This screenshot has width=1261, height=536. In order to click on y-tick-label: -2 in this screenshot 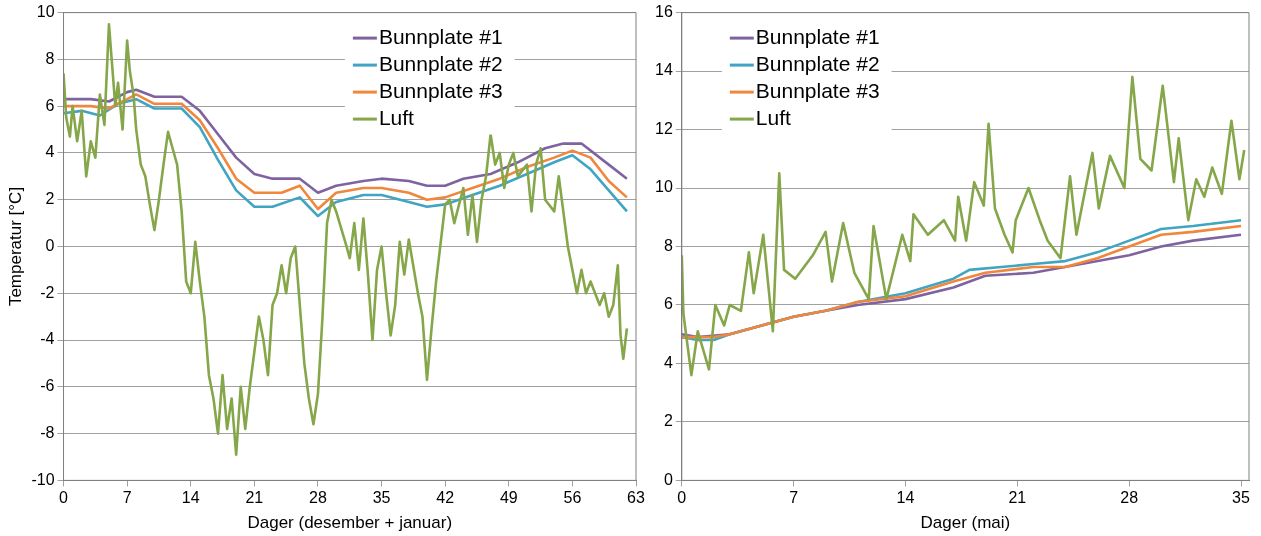, I will do `click(47, 292)`.